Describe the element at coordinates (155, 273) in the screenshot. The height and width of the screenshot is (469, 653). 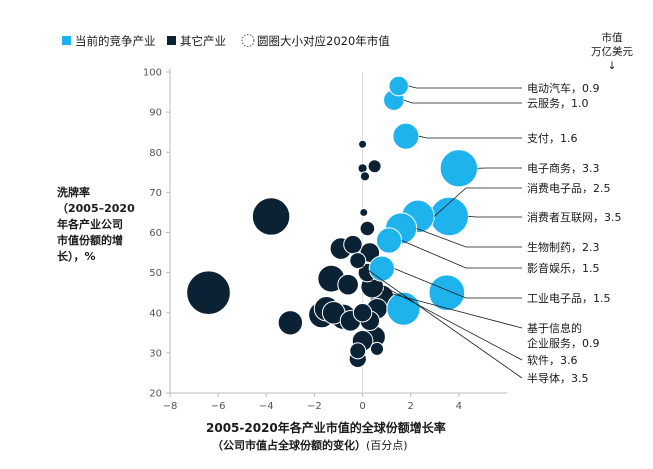
I see `y-tick-label: 50` at that location.